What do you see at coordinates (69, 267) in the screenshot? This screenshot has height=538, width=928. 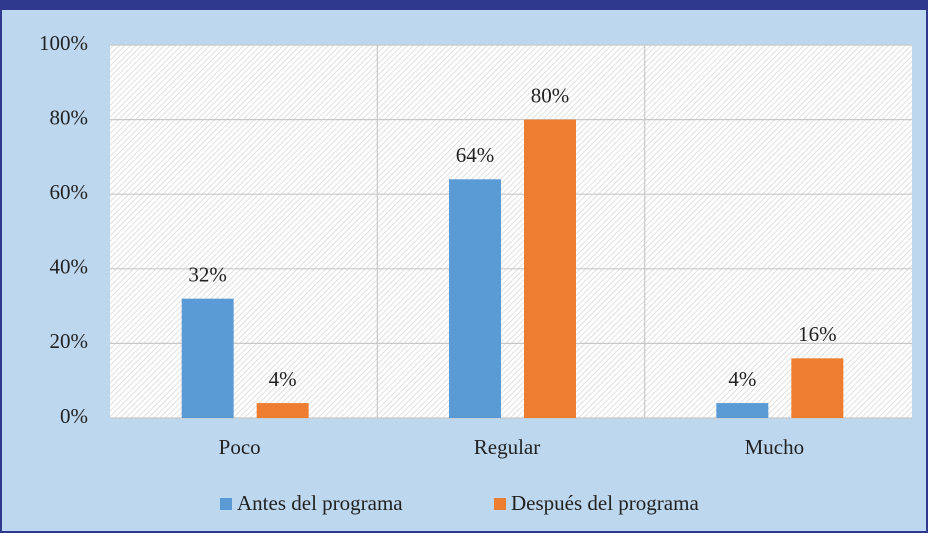 I see `y-tick-label: 40%` at bounding box center [69, 267].